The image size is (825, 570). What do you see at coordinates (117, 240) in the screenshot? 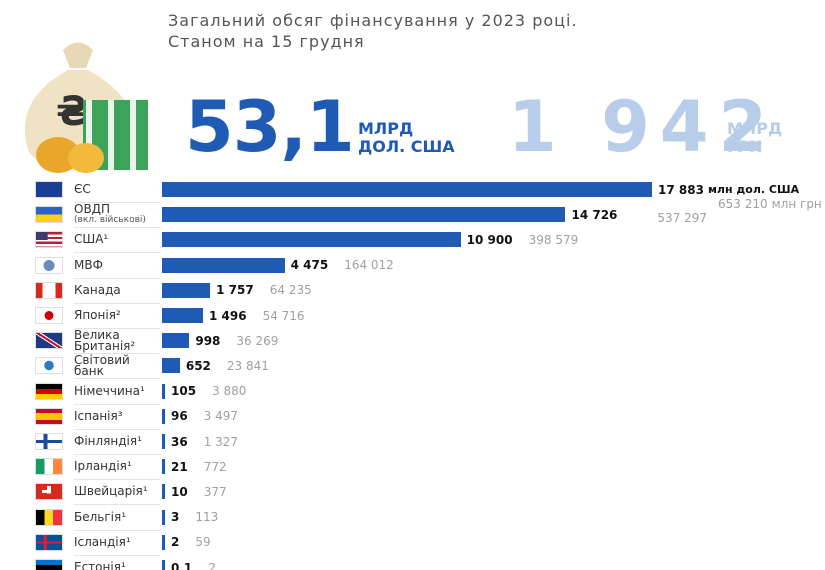
I see `category-label: США¹` at bounding box center [117, 240].